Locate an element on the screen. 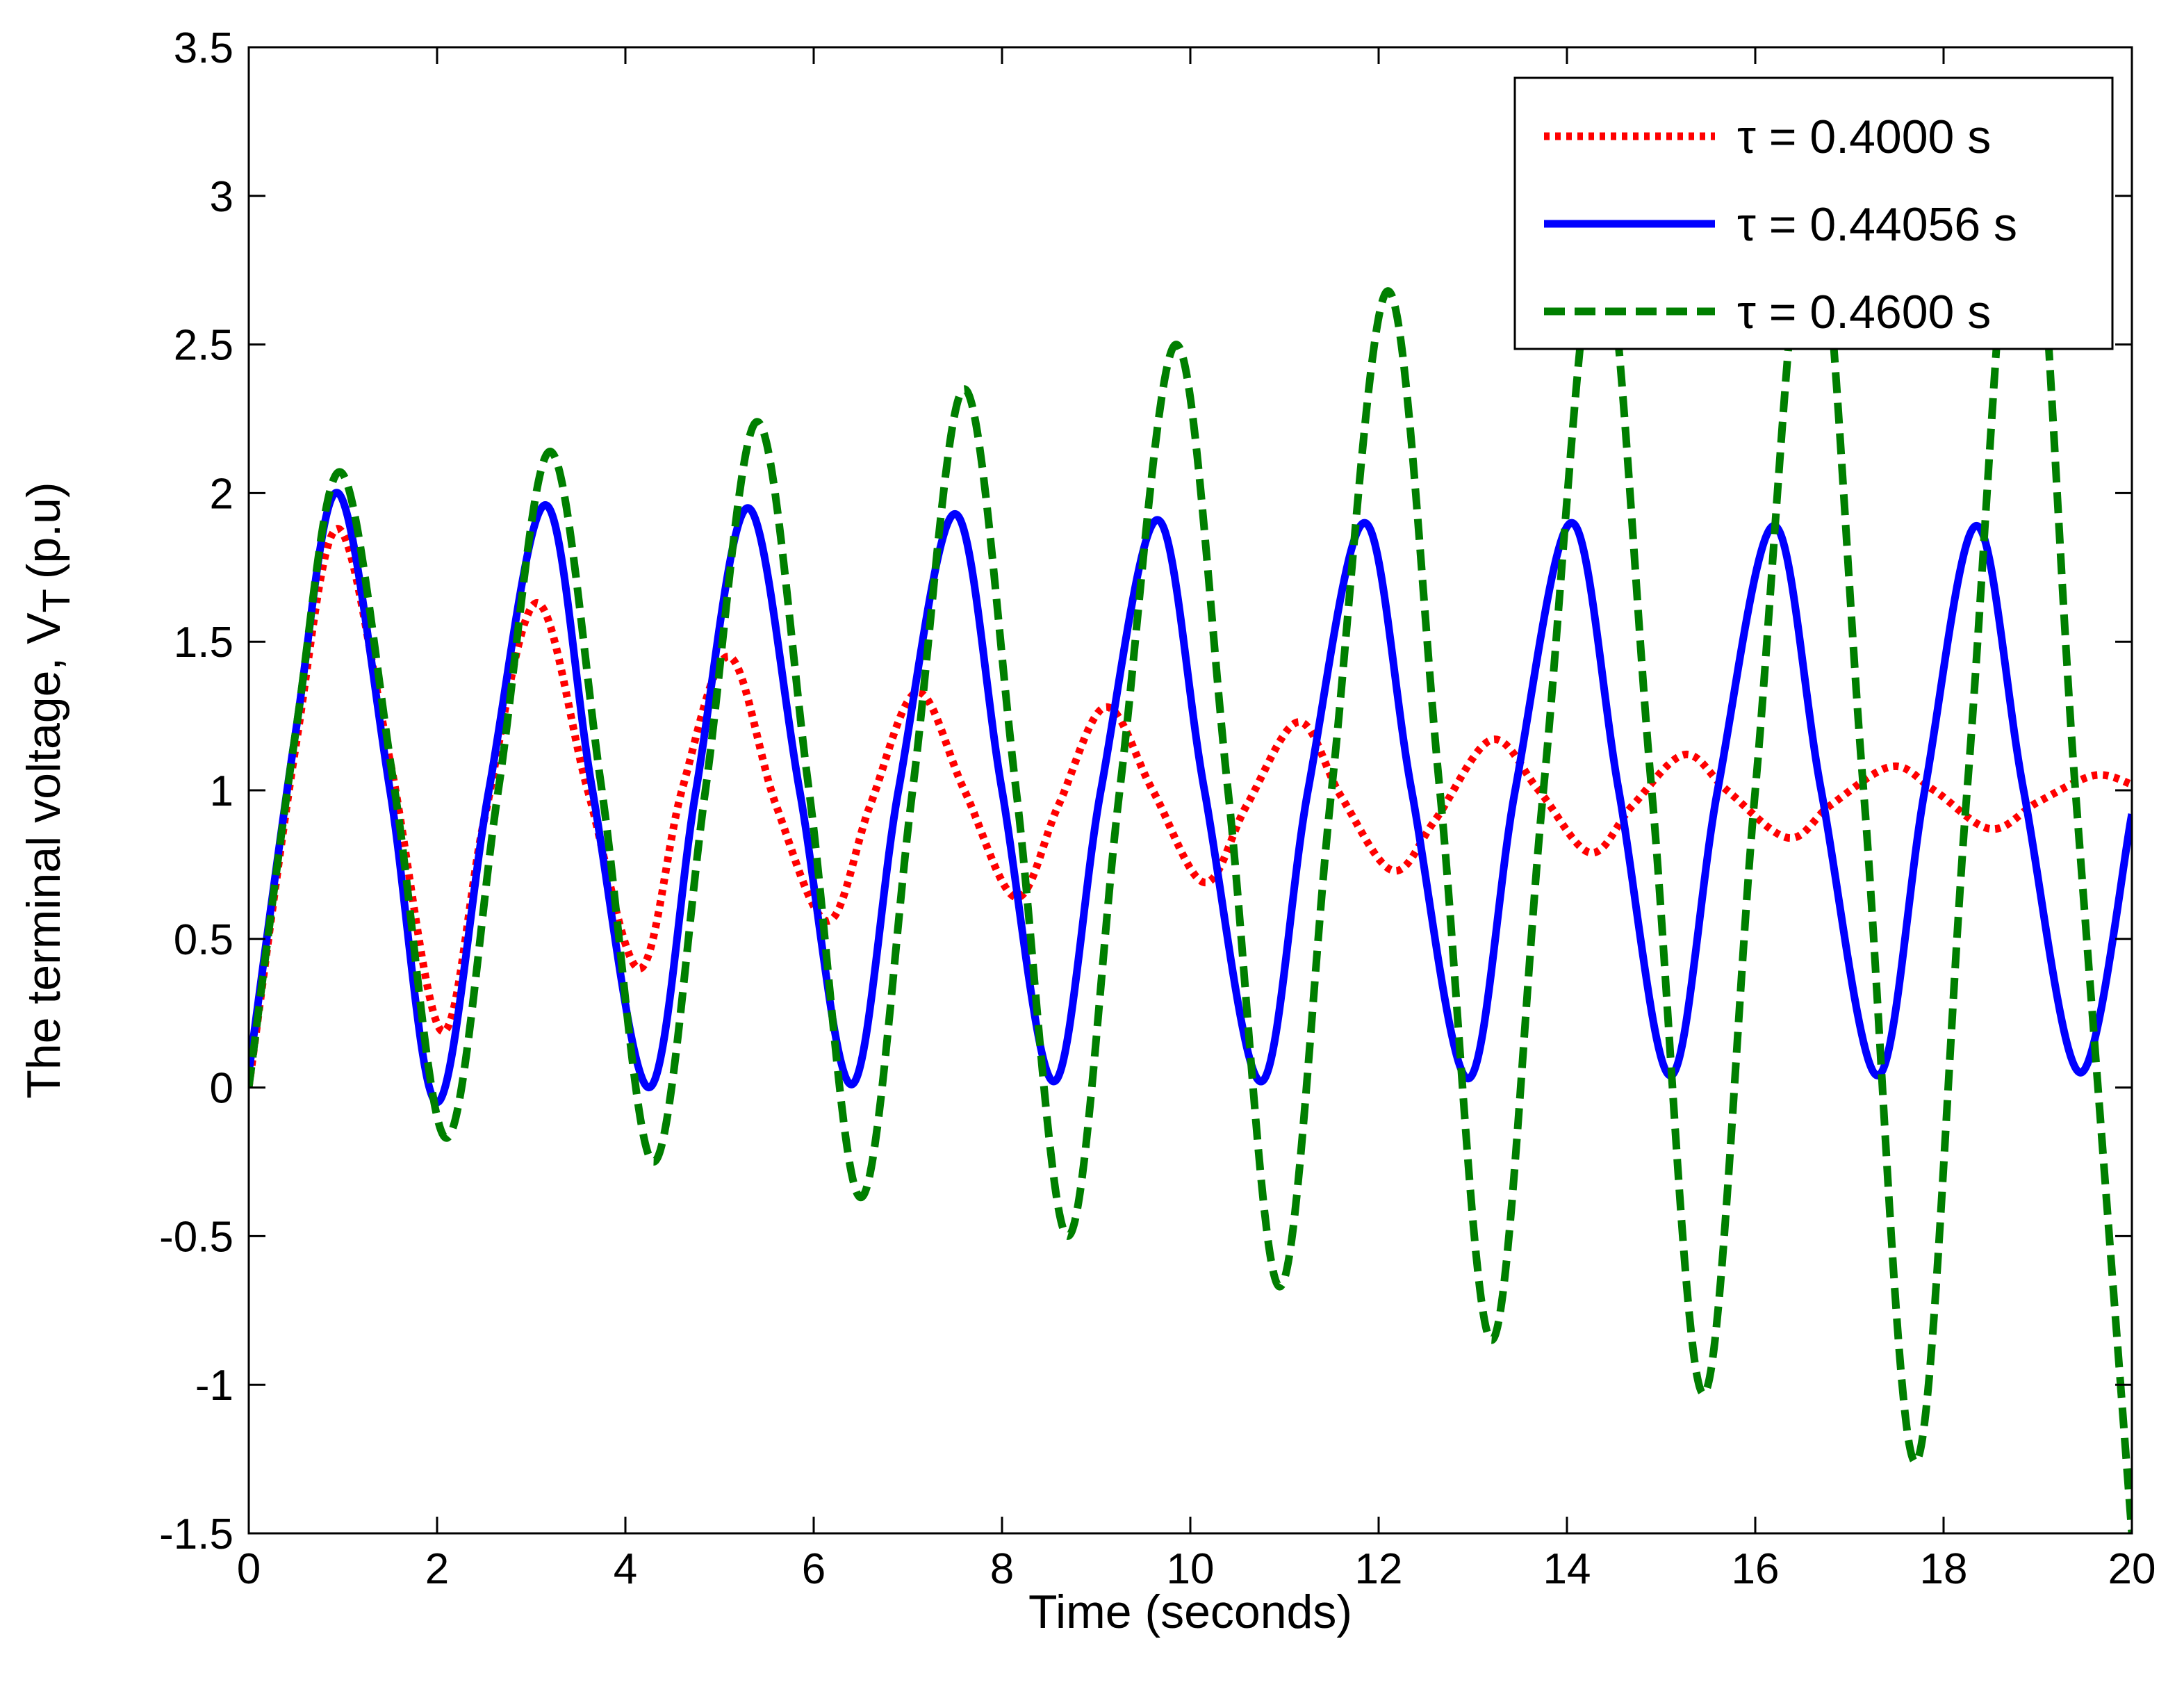 The width and height of the screenshot is (2184, 1696). y-tick-label: 2 is located at coordinates (221, 494).